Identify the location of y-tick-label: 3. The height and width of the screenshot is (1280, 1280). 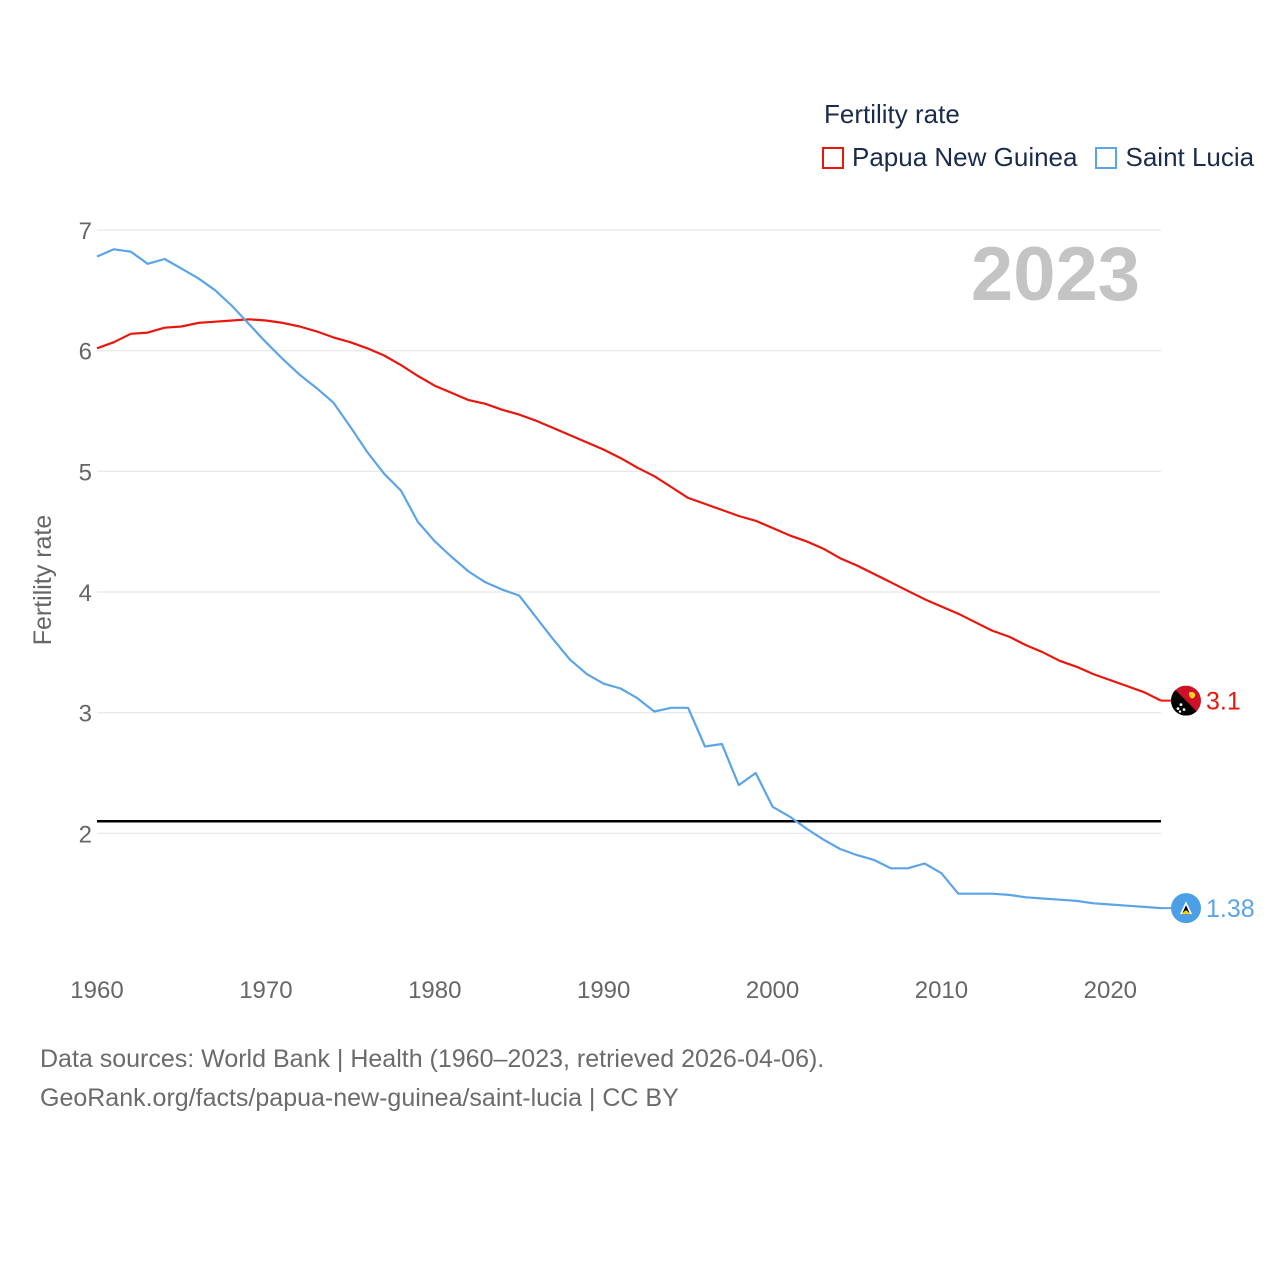
(85, 714).